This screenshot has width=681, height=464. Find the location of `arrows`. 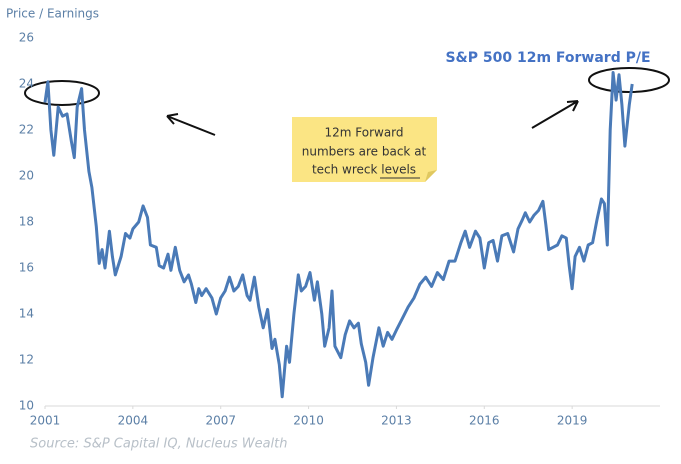

arrows is located at coordinates (372, 118).